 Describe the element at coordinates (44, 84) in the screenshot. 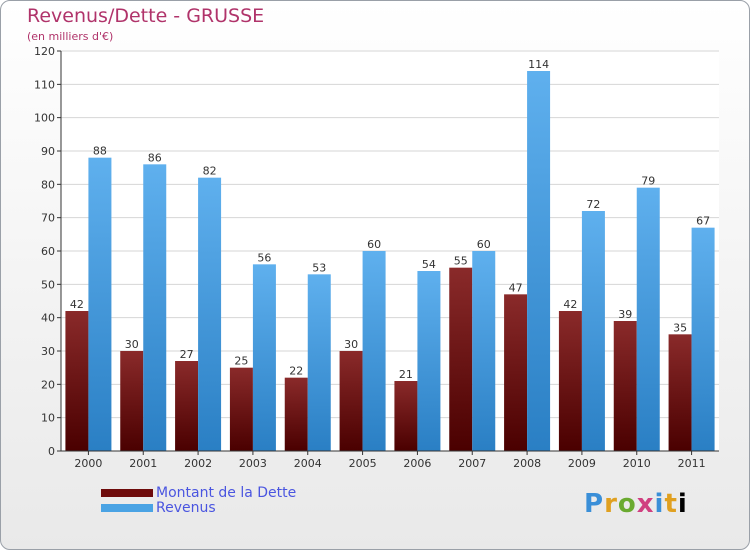

I see `y-tick-label: 110` at that location.